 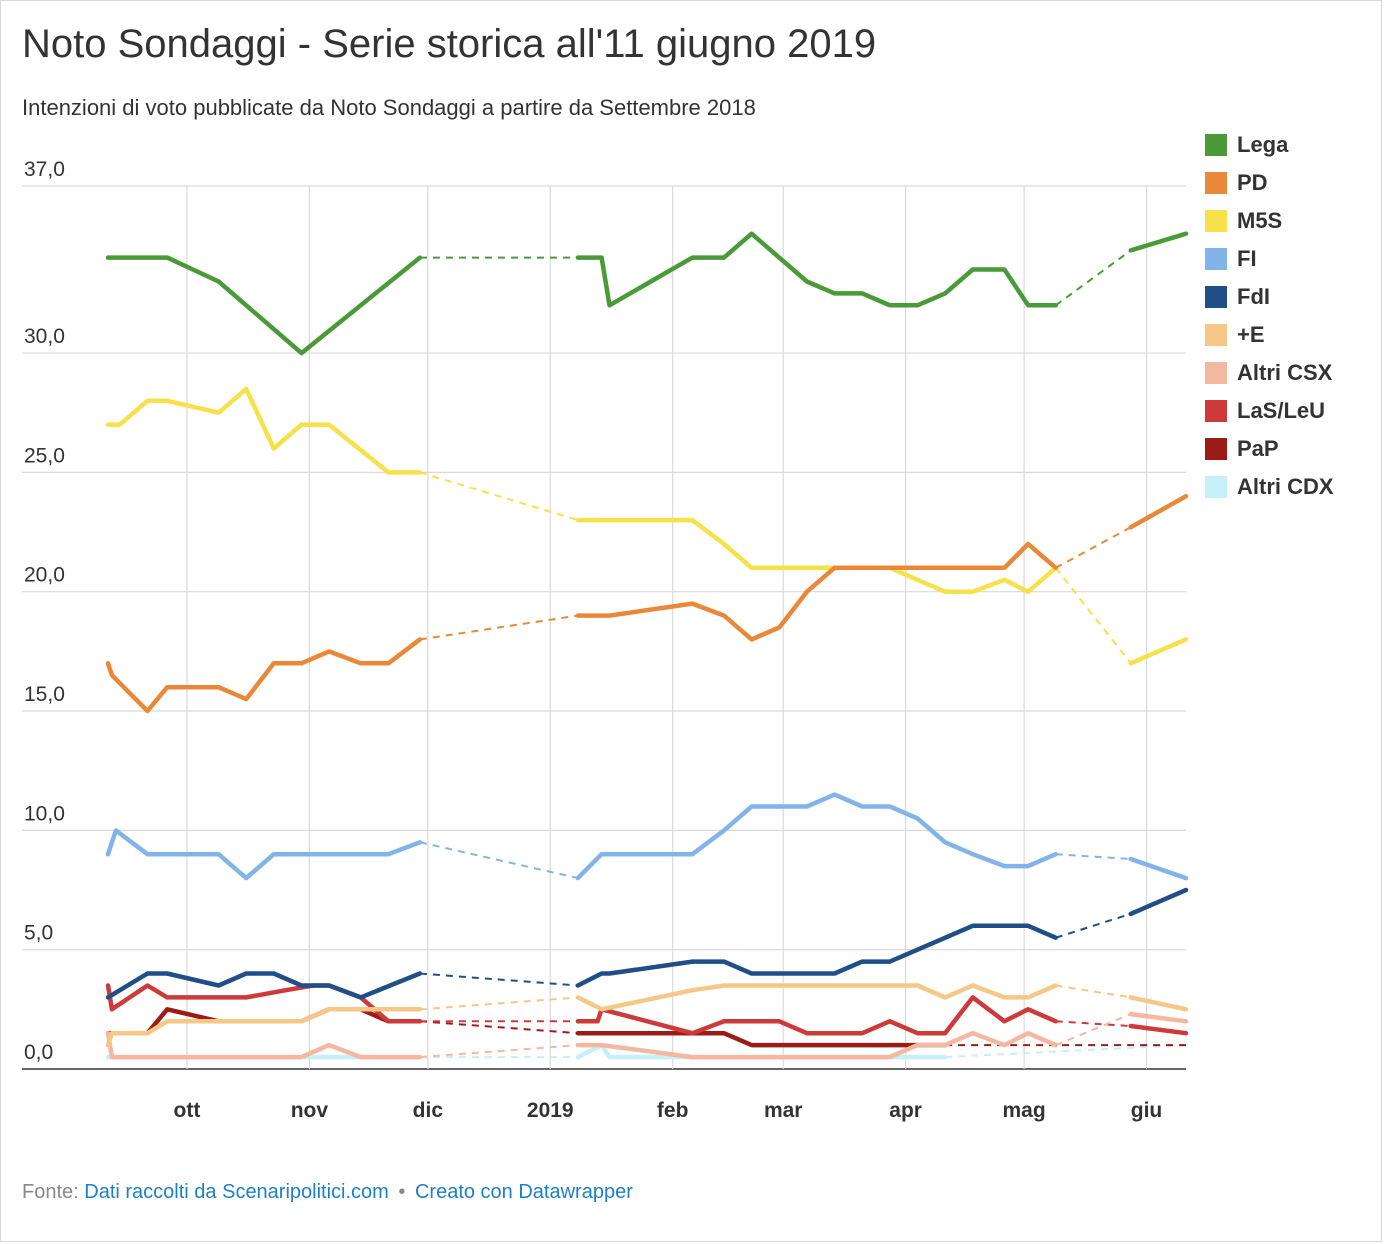 I want to click on x-tick-label: mar, so click(x=783, y=1110).